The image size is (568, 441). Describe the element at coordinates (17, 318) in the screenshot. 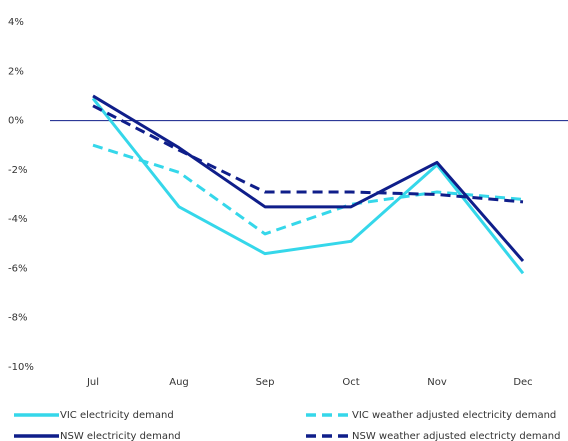

I see `y-tick-label: -8%` at that location.